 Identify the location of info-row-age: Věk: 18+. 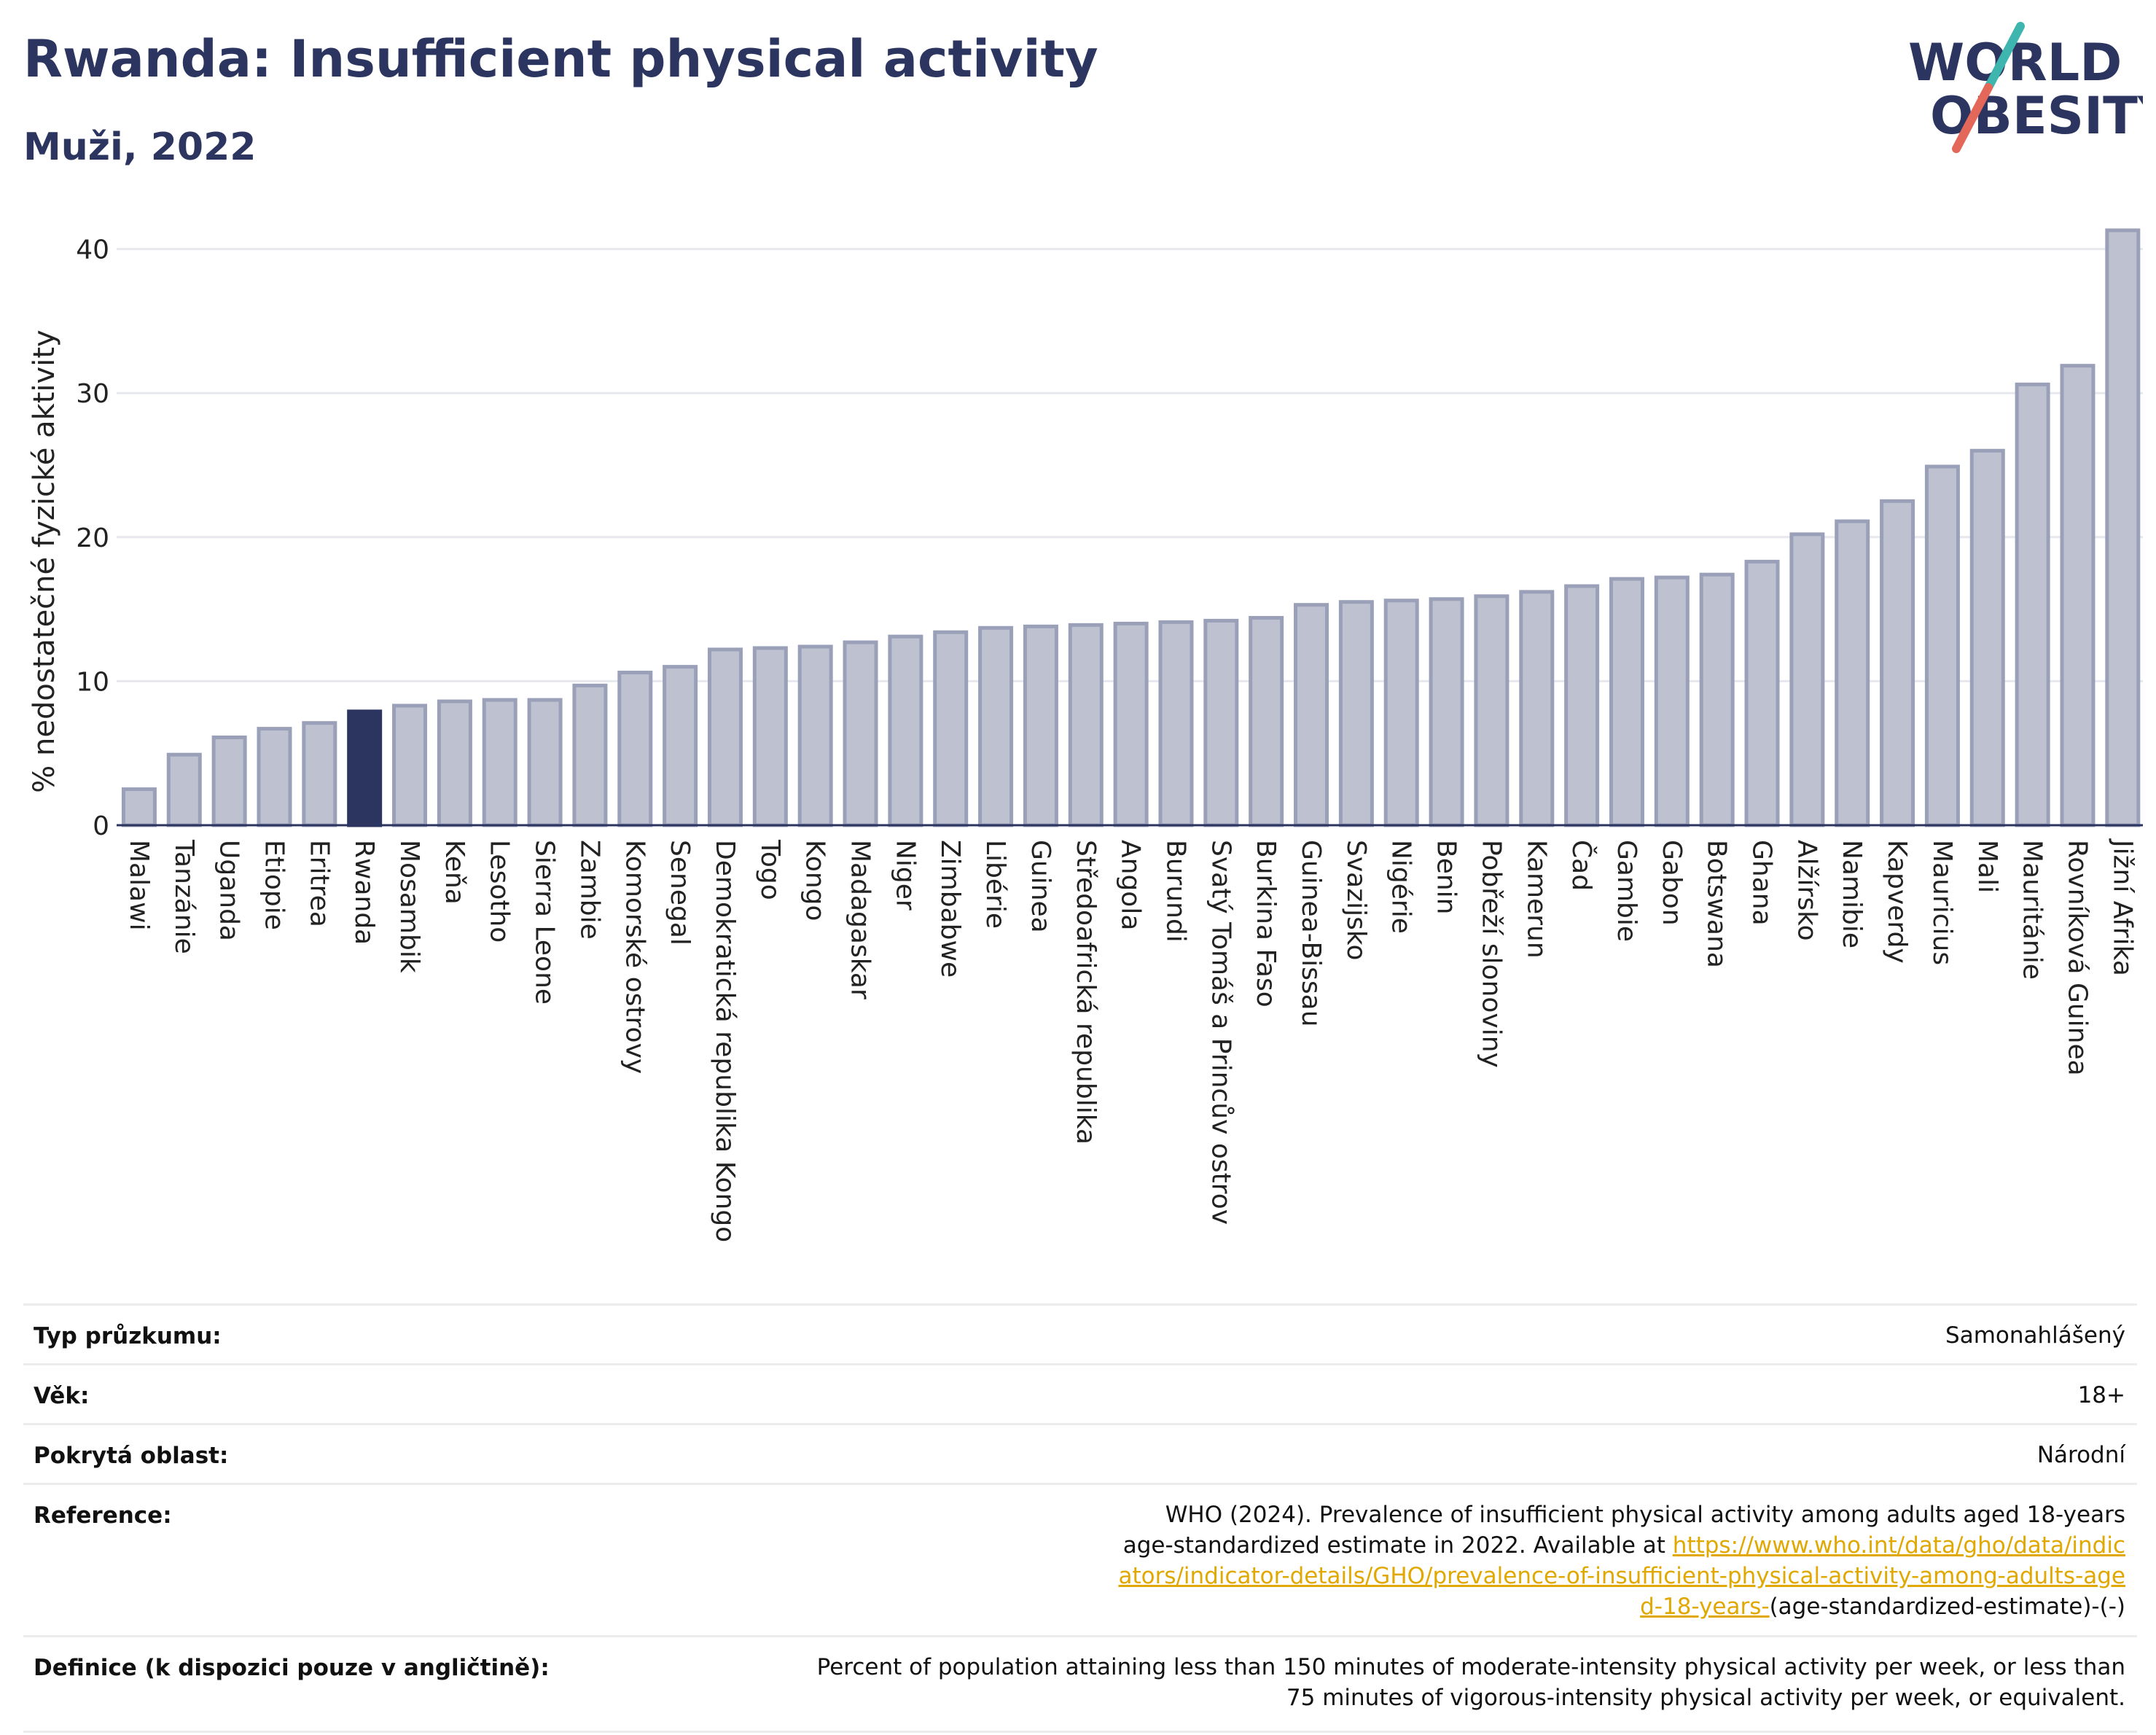
(1080, 1393).